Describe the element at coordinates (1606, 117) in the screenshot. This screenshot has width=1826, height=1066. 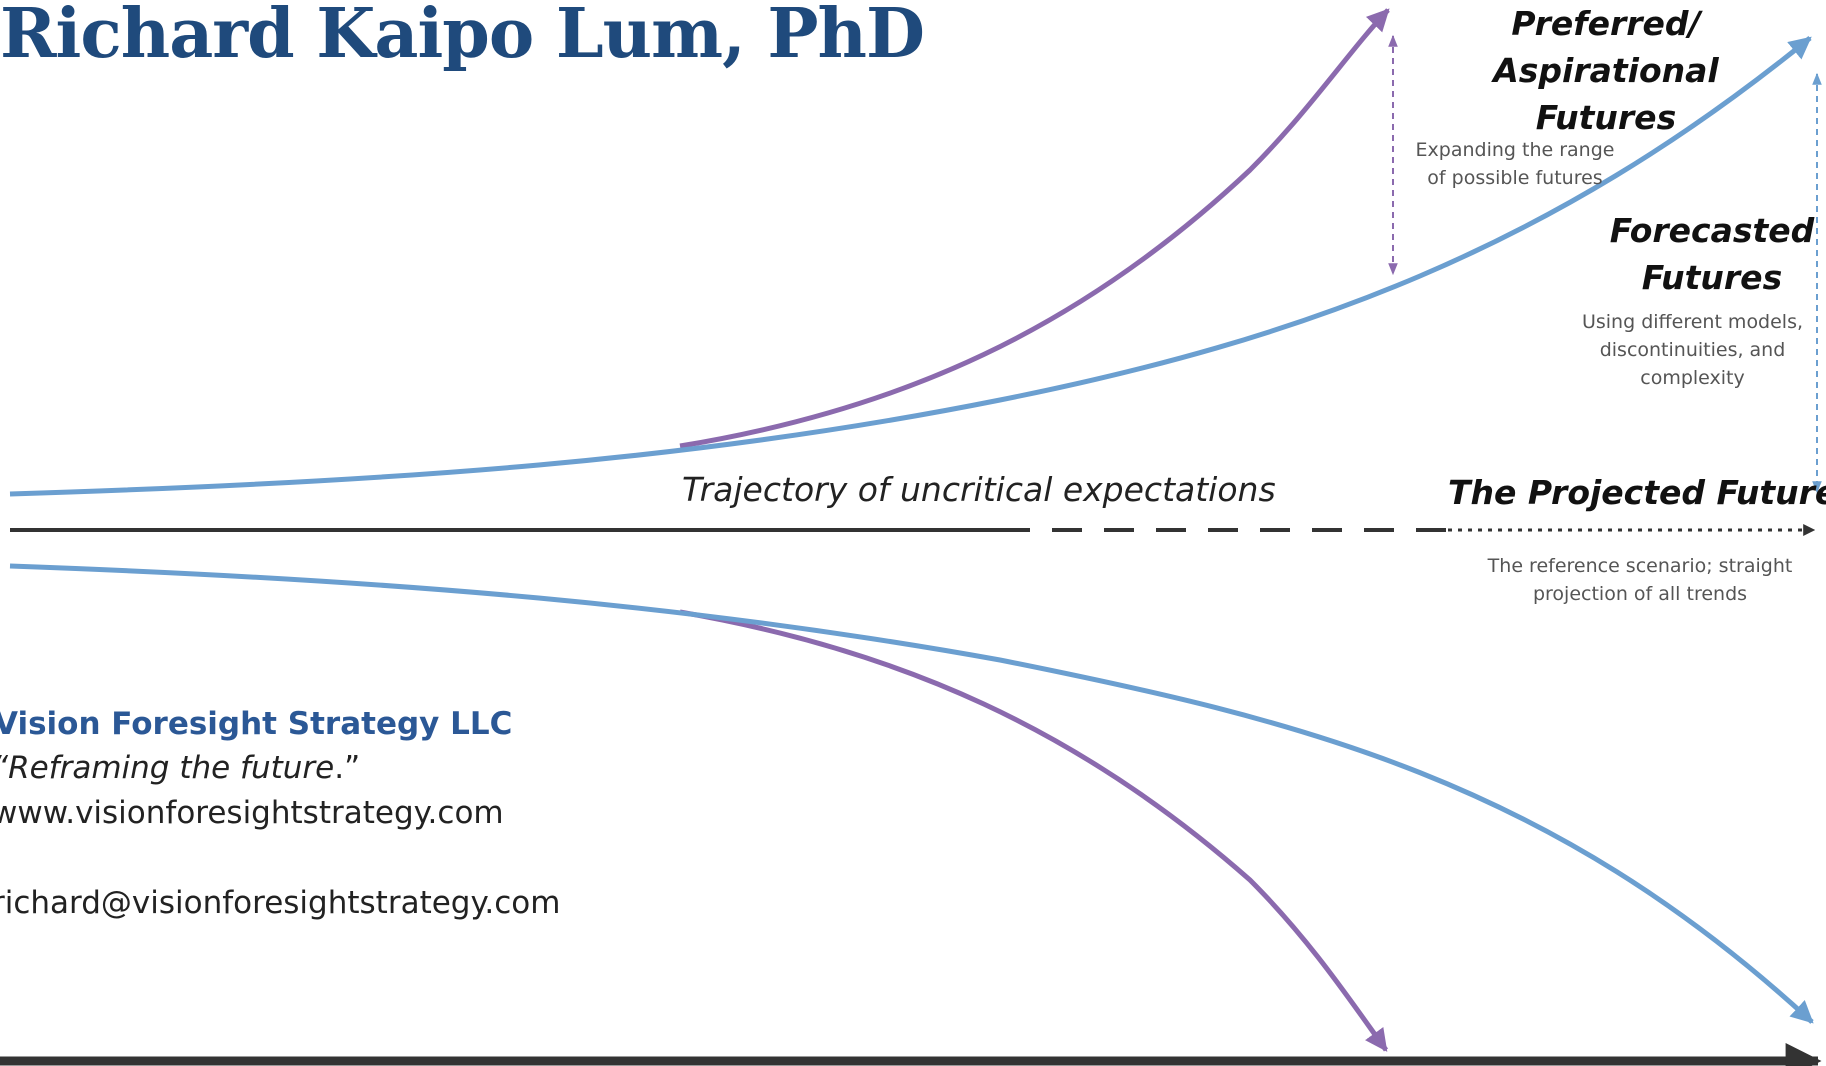
I see `preferred-heading-line2: Futures` at that location.